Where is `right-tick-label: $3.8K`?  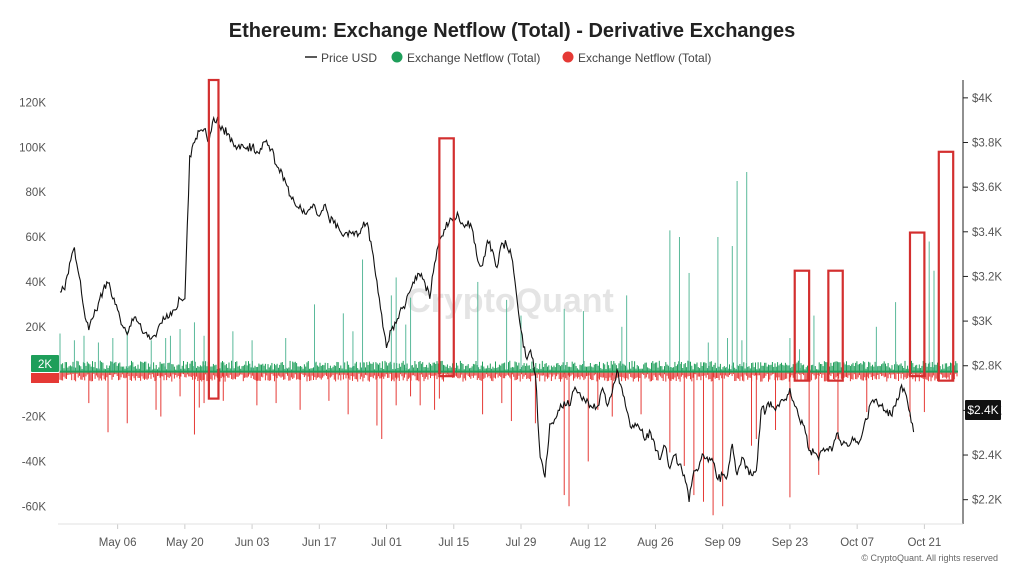 right-tick-label: $3.8K is located at coordinates (987, 144).